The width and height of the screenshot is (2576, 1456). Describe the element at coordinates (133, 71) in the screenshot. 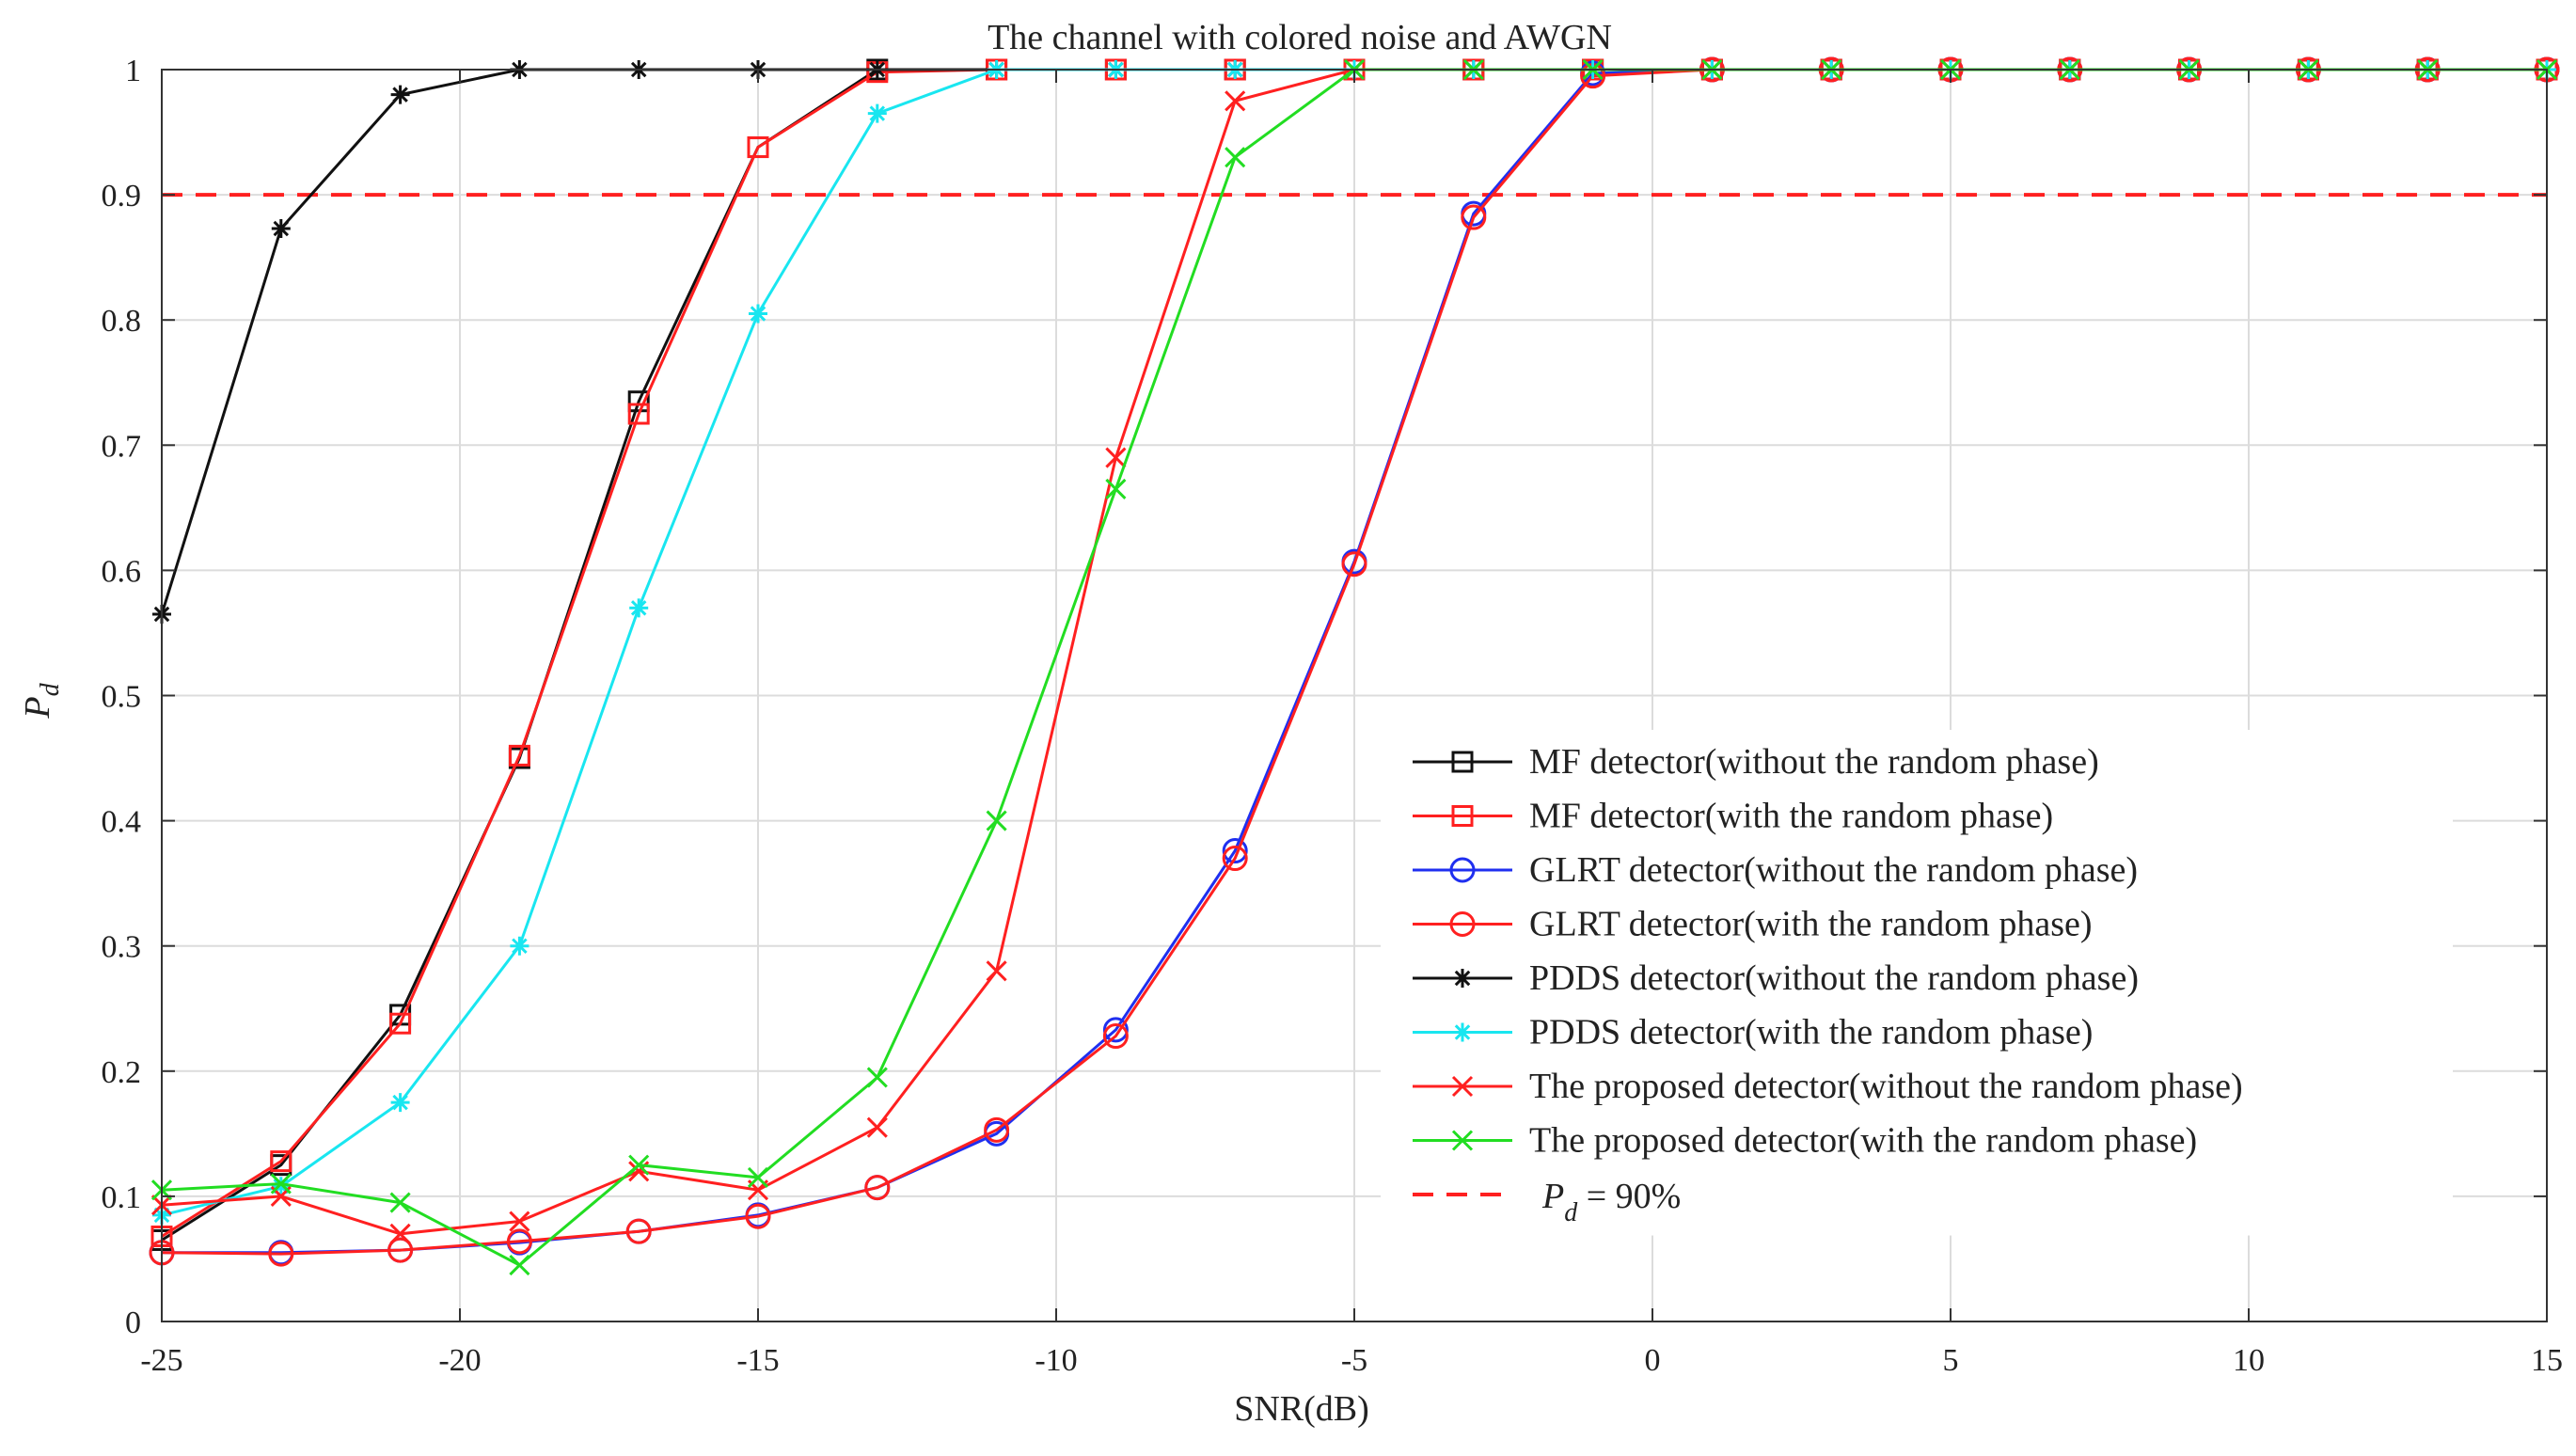

I see `y-tick-label: 1` at that location.